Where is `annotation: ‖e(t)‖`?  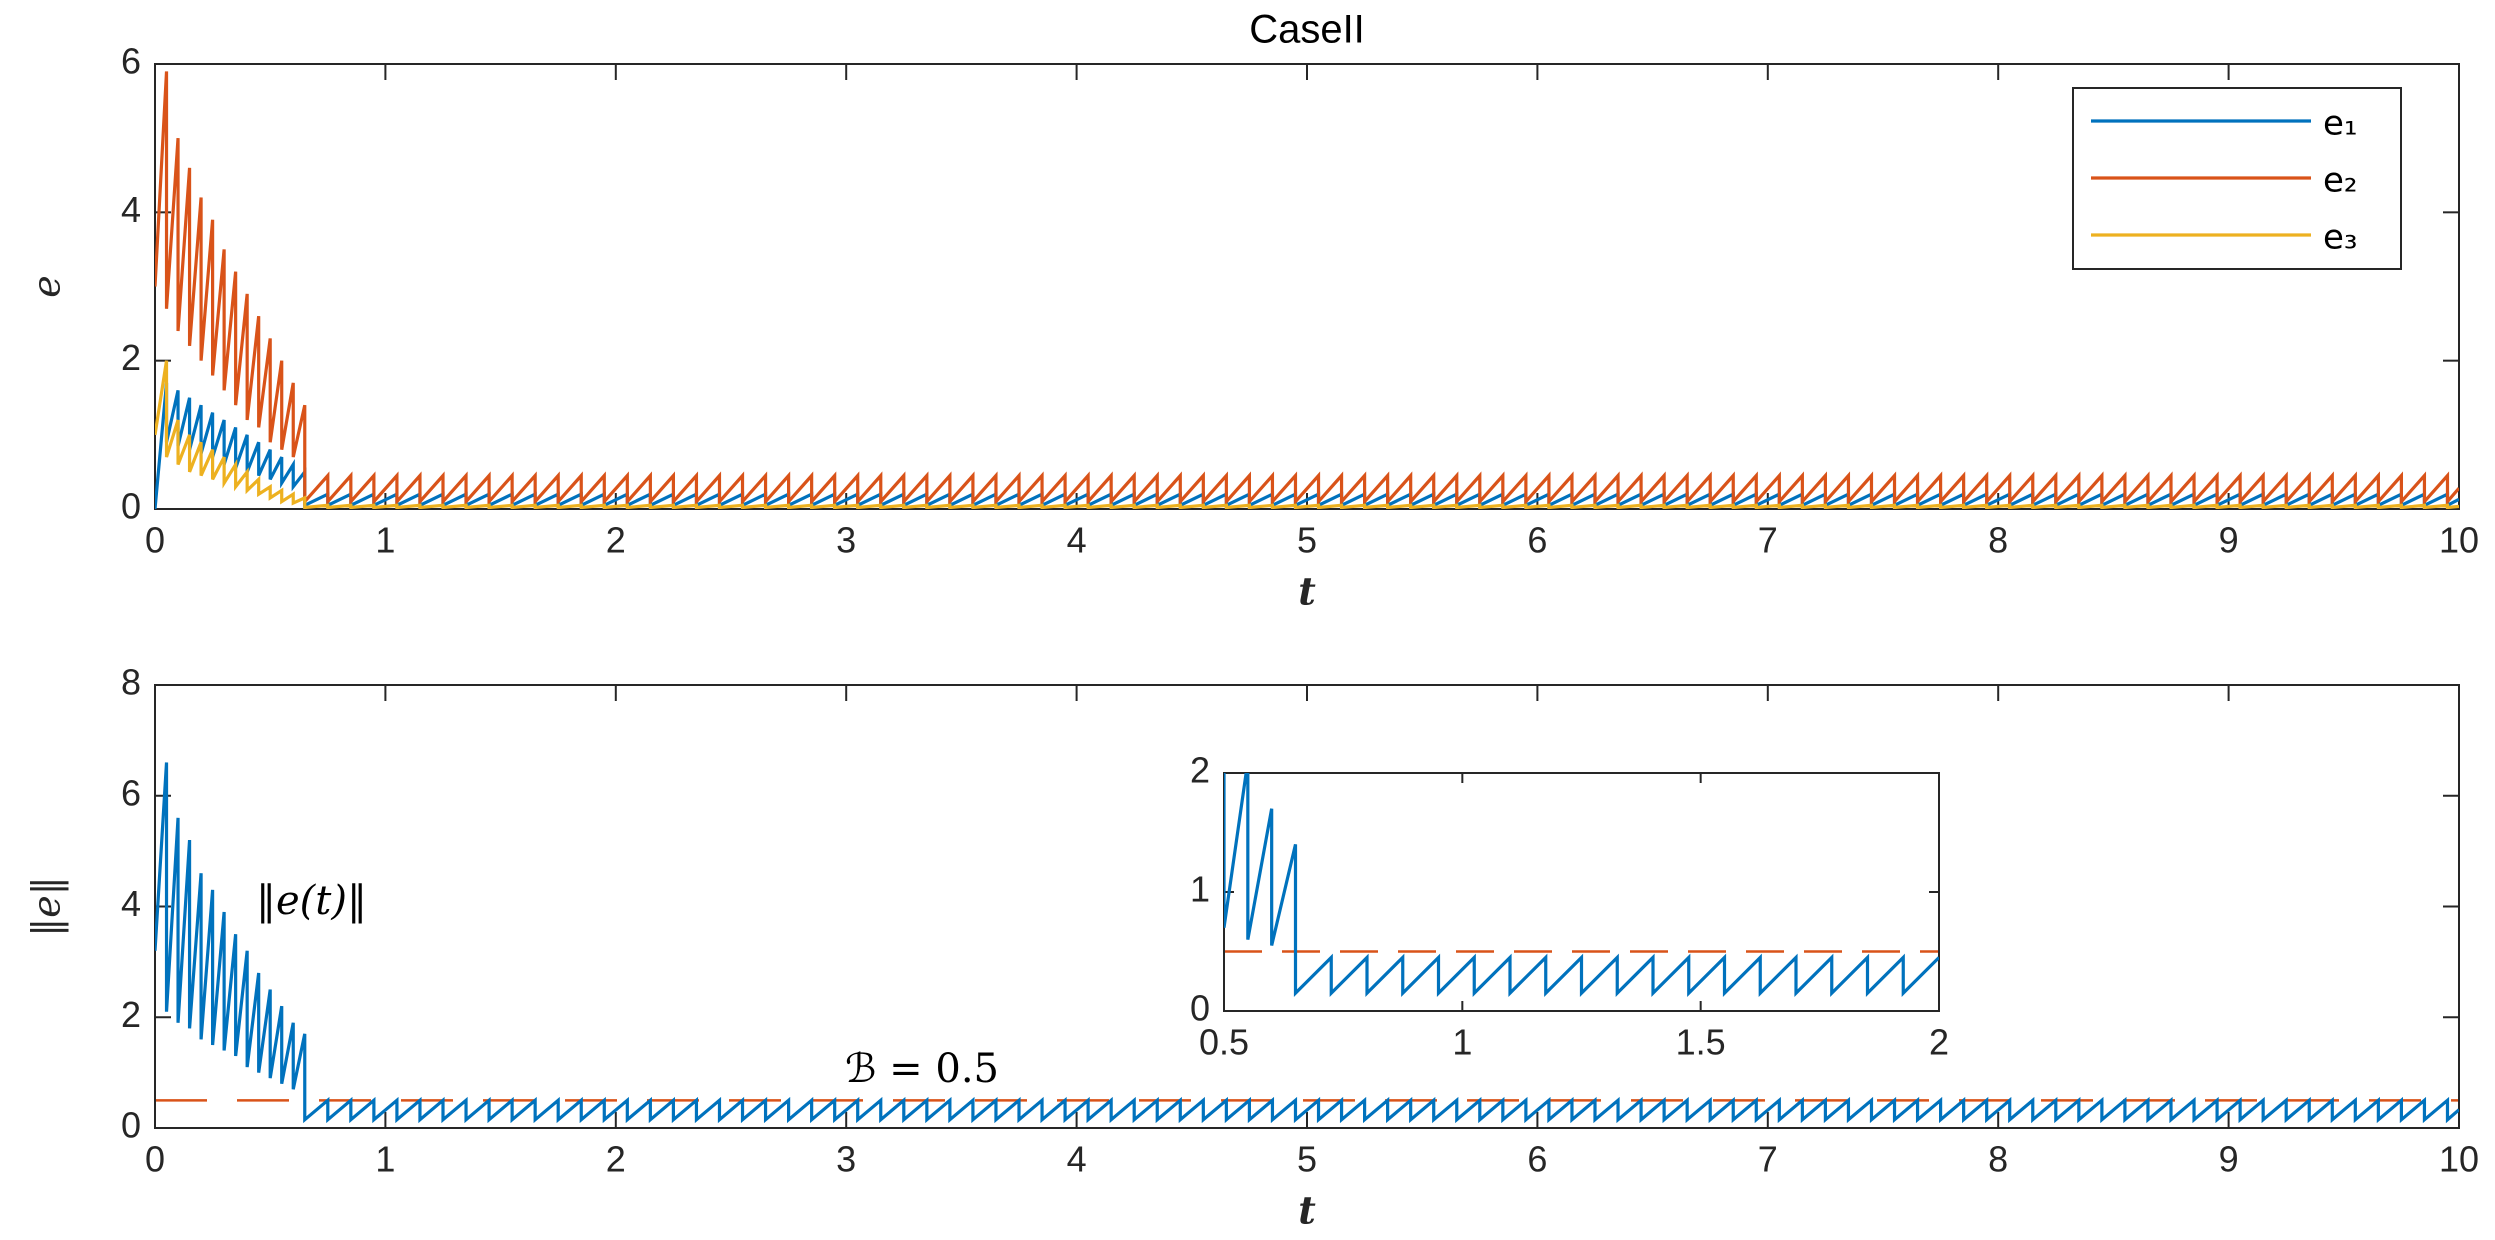 annotation: ‖e(t)‖ is located at coordinates (311, 901).